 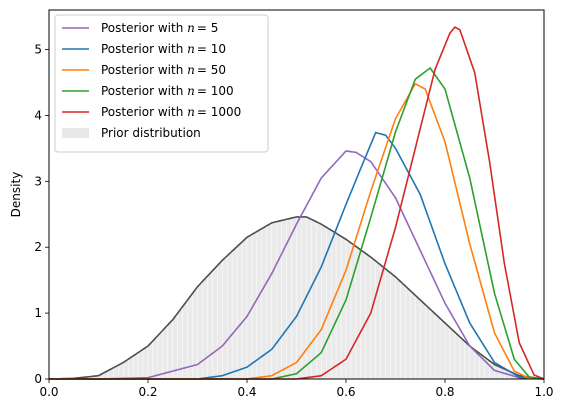 What do you see at coordinates (38, 379) in the screenshot?
I see `y-tick-label: 0` at bounding box center [38, 379].